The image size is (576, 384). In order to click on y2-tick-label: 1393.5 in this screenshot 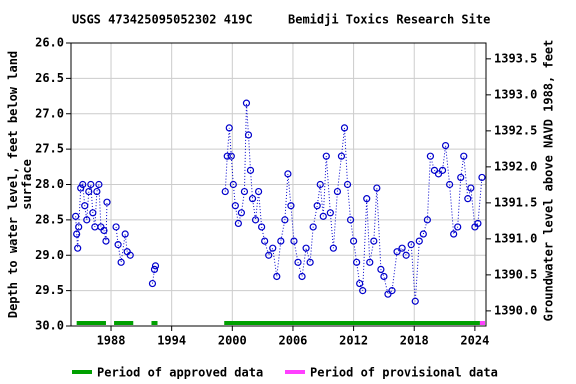, I will do `click(515, 58)`.